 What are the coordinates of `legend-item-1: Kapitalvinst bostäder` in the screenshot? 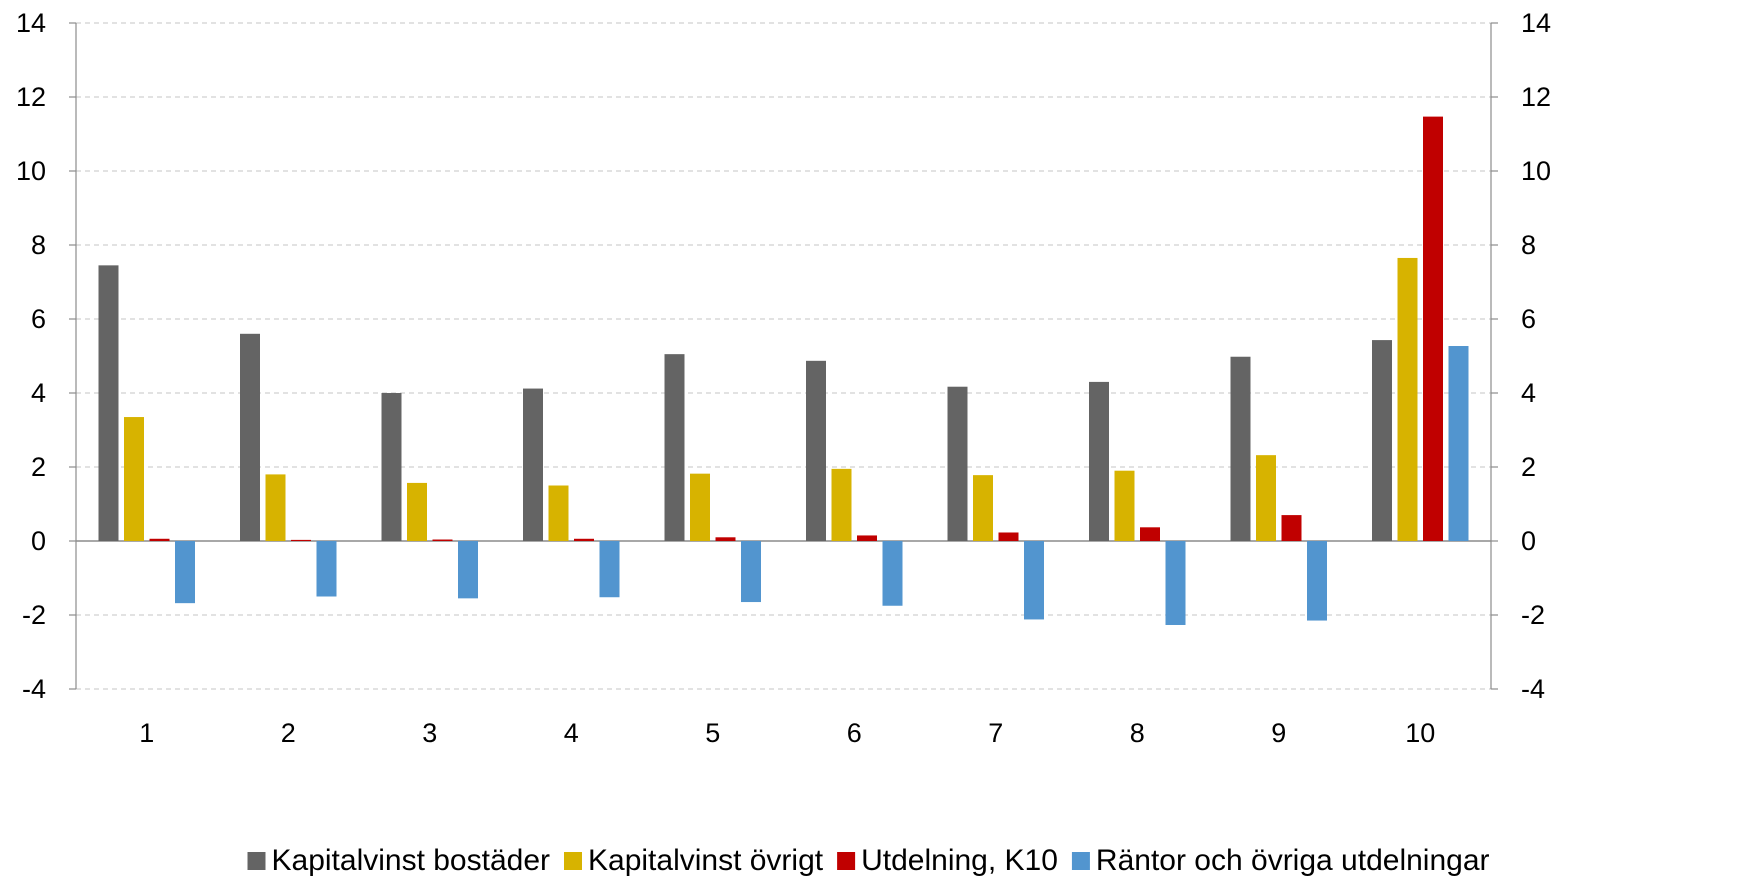 It's located at (399, 860).